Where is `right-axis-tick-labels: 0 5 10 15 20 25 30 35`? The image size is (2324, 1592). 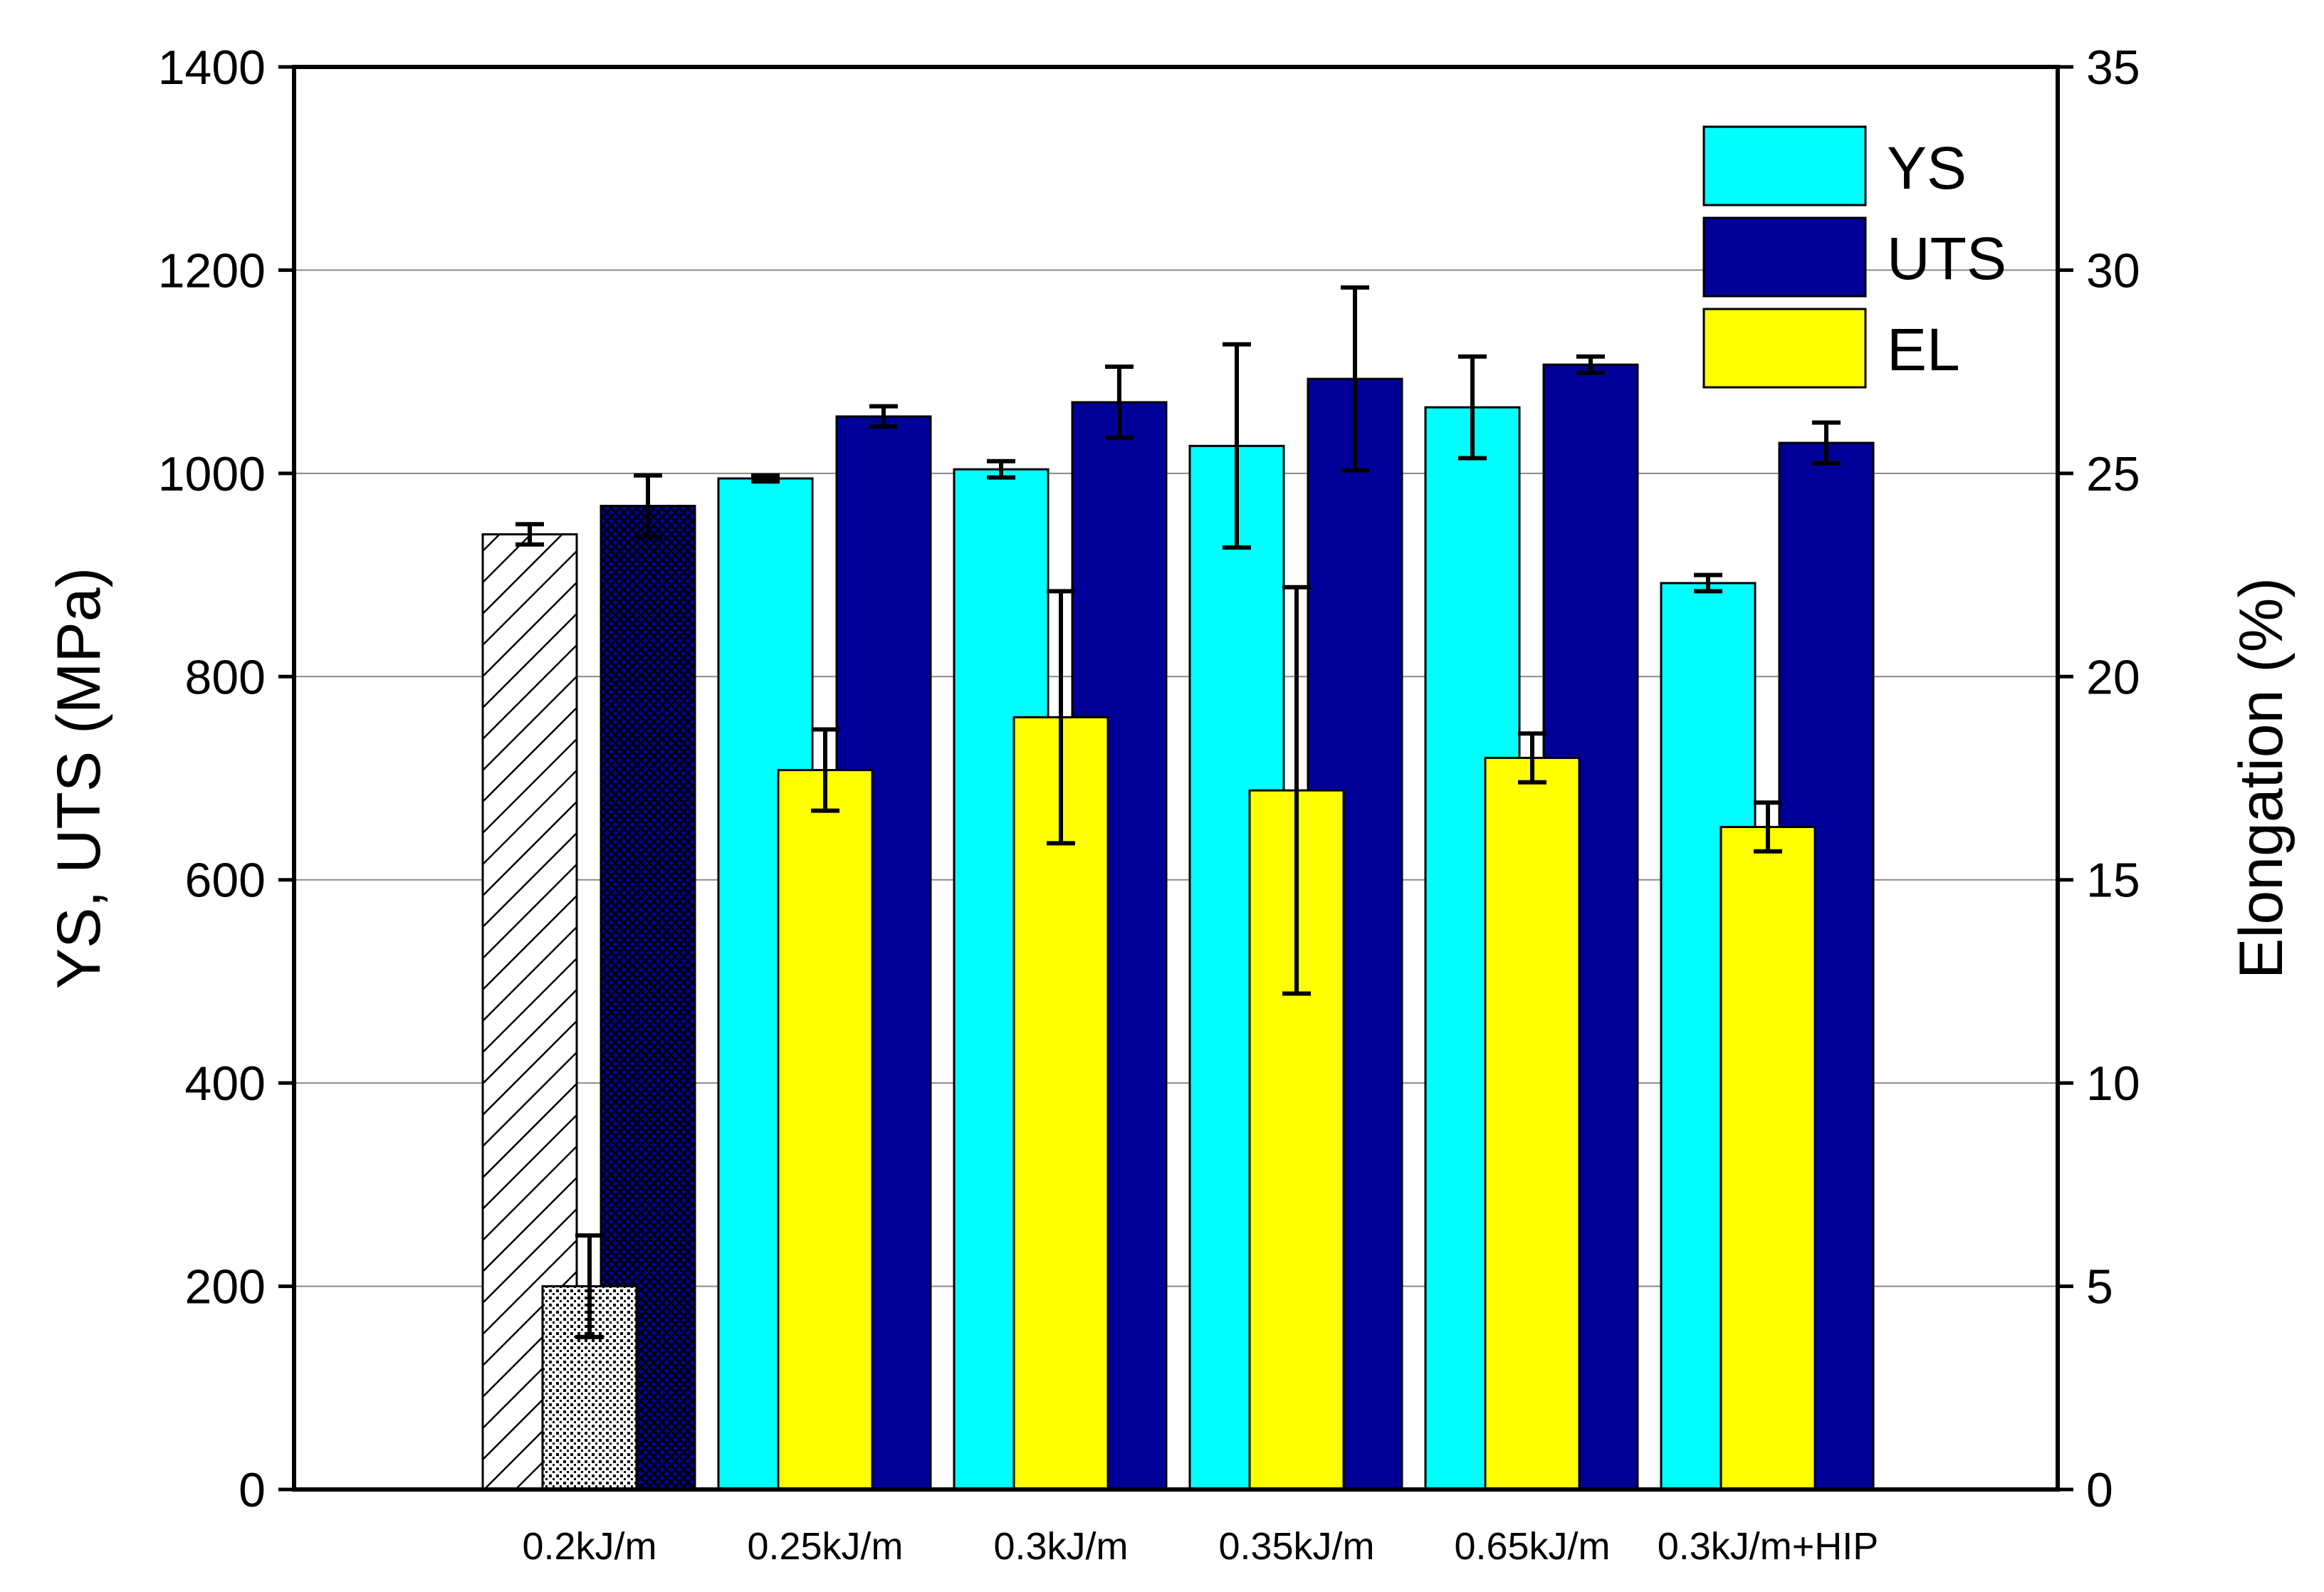
right-axis-tick-labels: 0 5 10 15 20 25 30 35 is located at coordinates (2113, 779).